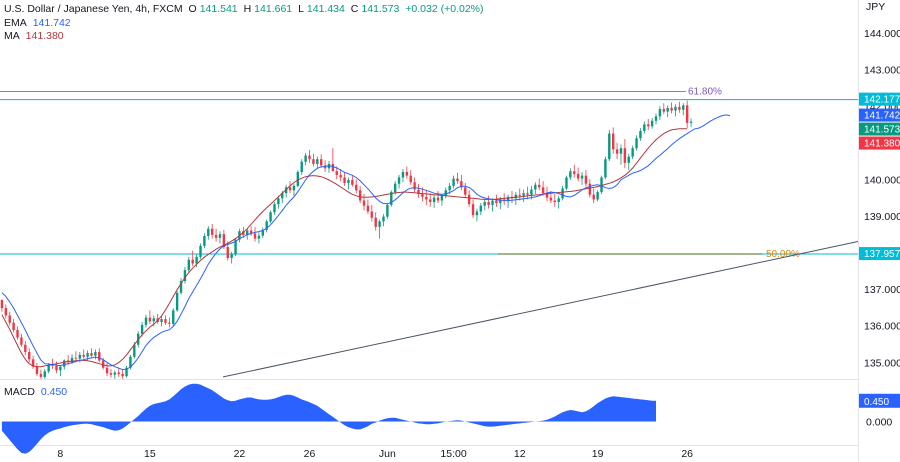 The image size is (900, 462). Describe the element at coordinates (37, 392) in the screenshot. I see `macd-legend: MACD 0.450` at that location.